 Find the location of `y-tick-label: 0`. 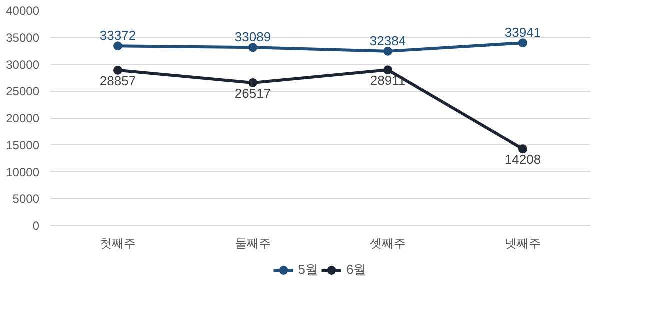

y-tick-label: 0 is located at coordinates (36, 226).